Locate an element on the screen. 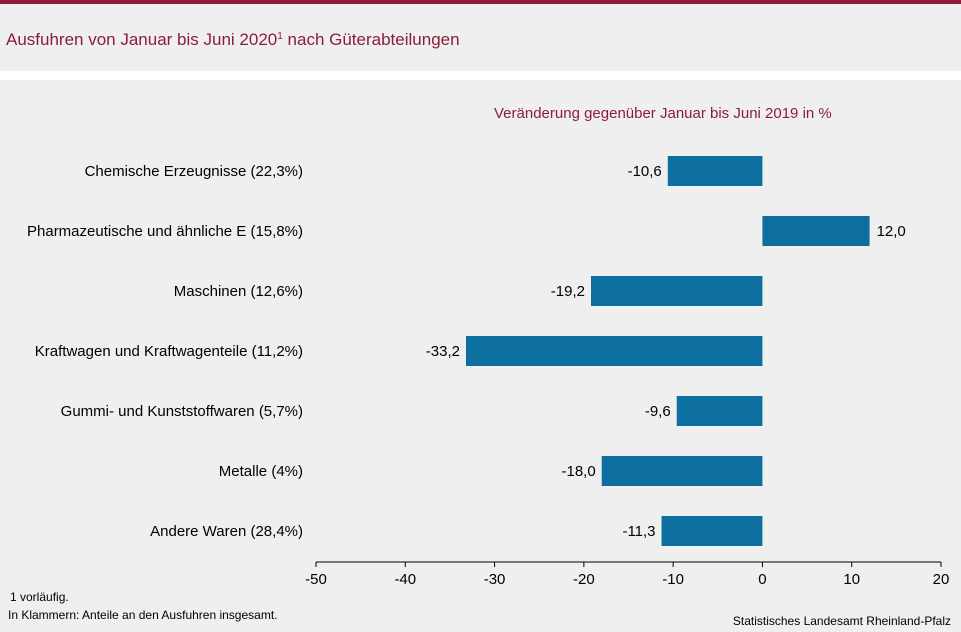 The height and width of the screenshot is (632, 961). category-label: Pharmazeutische und ähnliche E (15,8%) is located at coordinates (165, 231).